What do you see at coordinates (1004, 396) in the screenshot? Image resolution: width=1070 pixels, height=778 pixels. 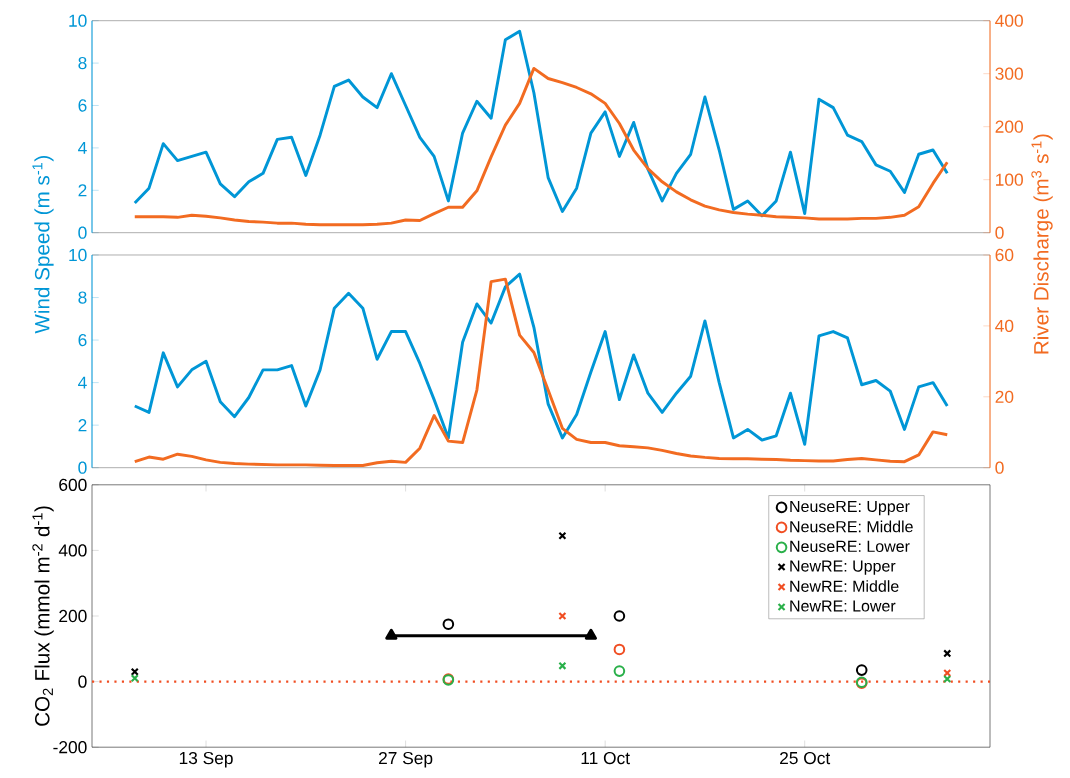 I see `y2-tick-label: 20` at bounding box center [1004, 396].